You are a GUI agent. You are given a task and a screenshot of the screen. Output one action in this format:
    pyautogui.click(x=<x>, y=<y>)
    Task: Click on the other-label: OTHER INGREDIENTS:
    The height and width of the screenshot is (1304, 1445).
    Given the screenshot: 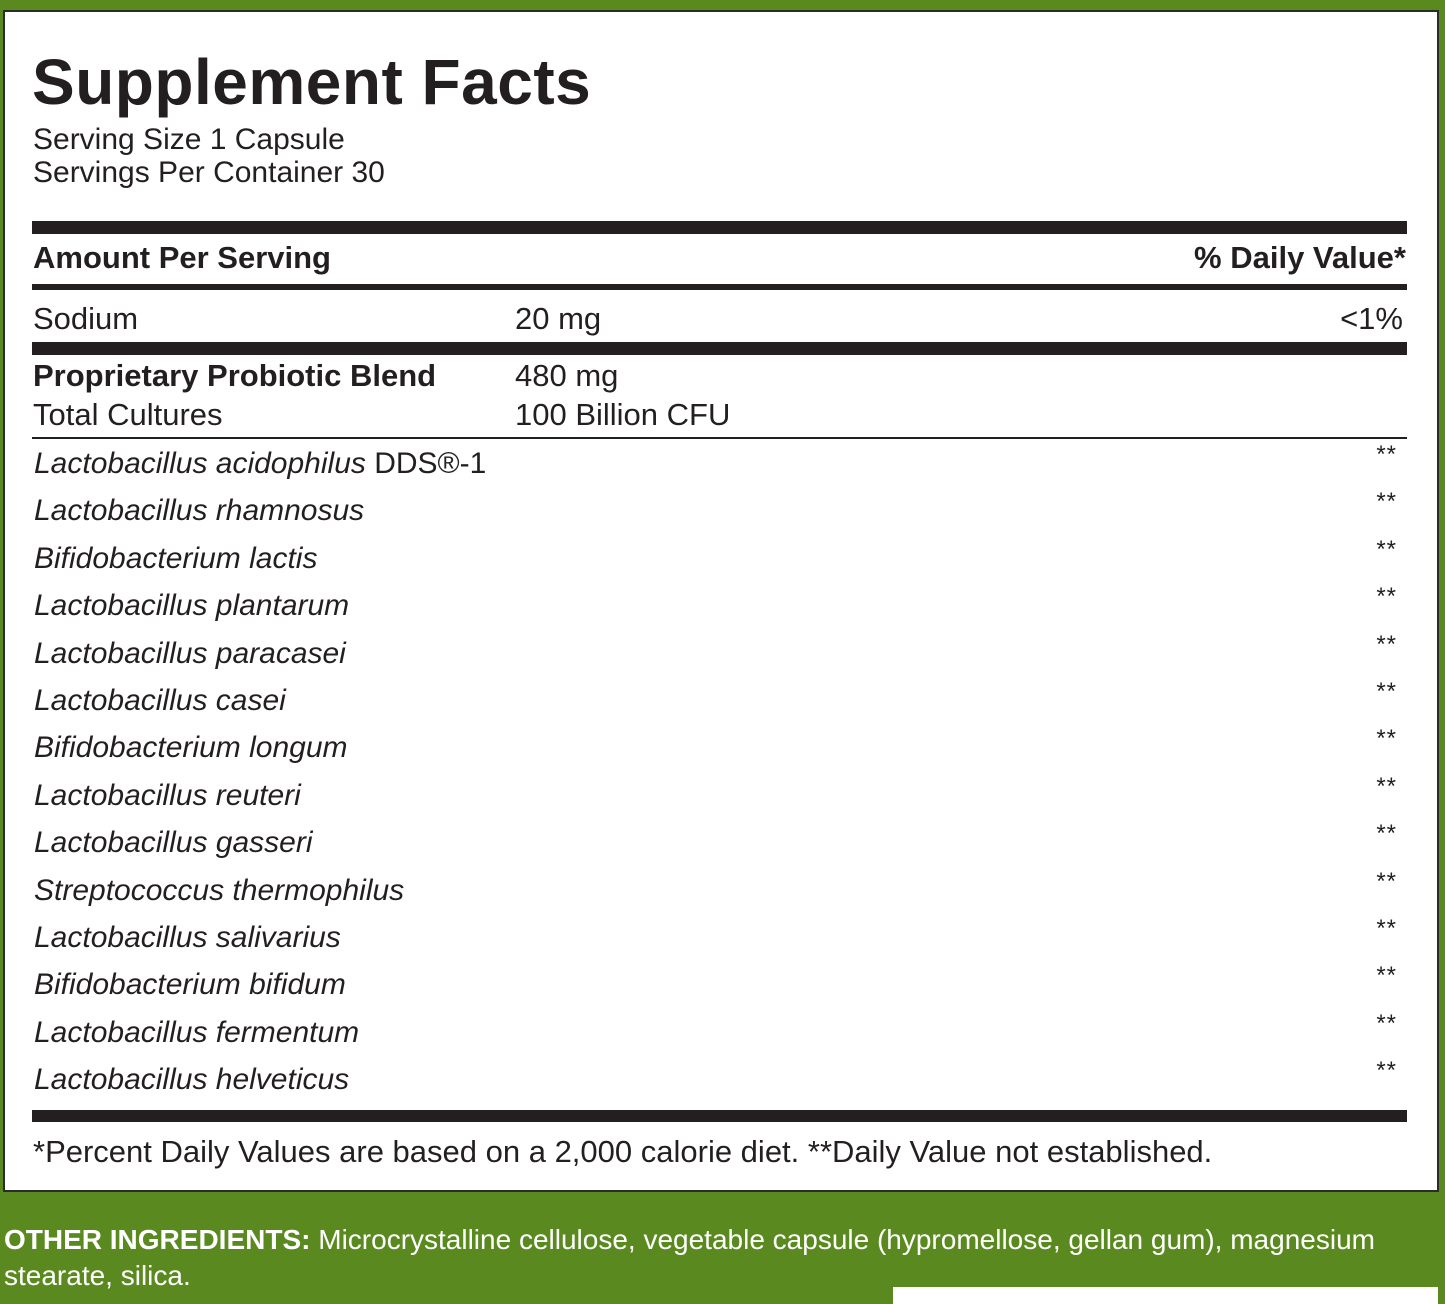 What is the action you would take?
    pyautogui.click(x=157, y=1239)
    